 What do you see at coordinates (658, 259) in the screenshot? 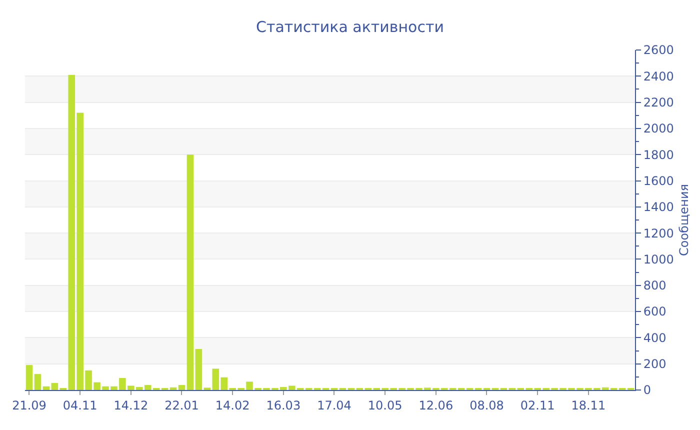
I see `y-tick-label: 1000` at bounding box center [658, 259].